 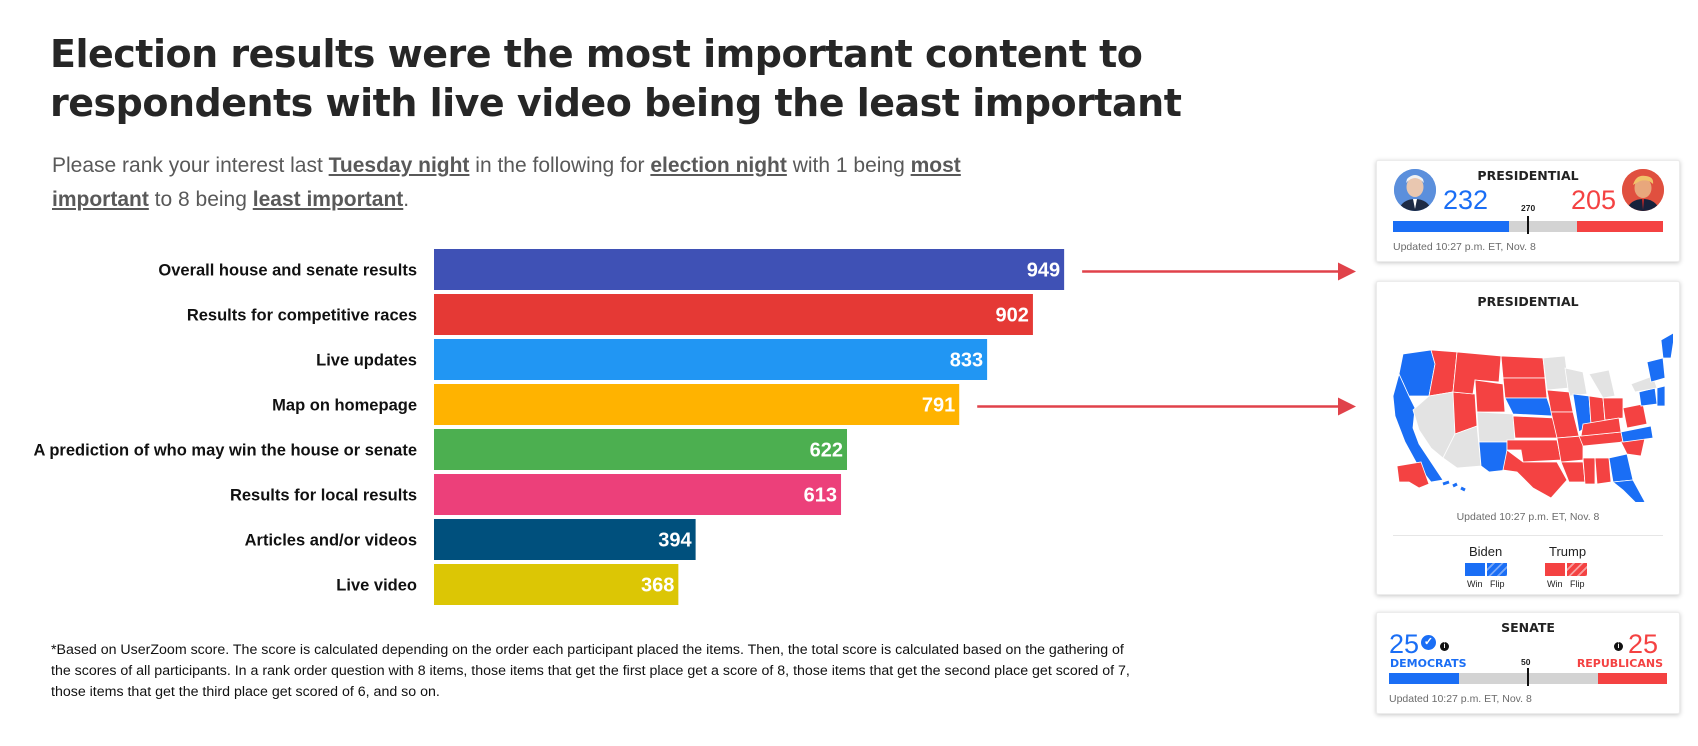 I want to click on card-title: SENATE, so click(x=1528, y=627).